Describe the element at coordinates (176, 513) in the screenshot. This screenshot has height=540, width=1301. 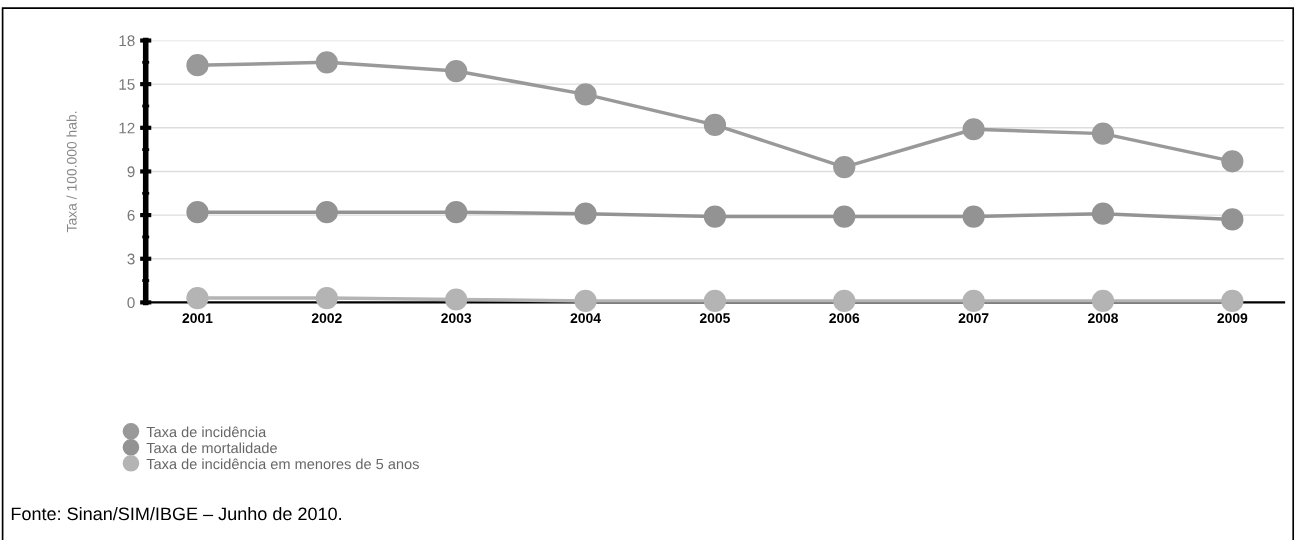
I see `source-note: Fonte: Sinan/SIM/IBGE – Junho de 2010.` at that location.